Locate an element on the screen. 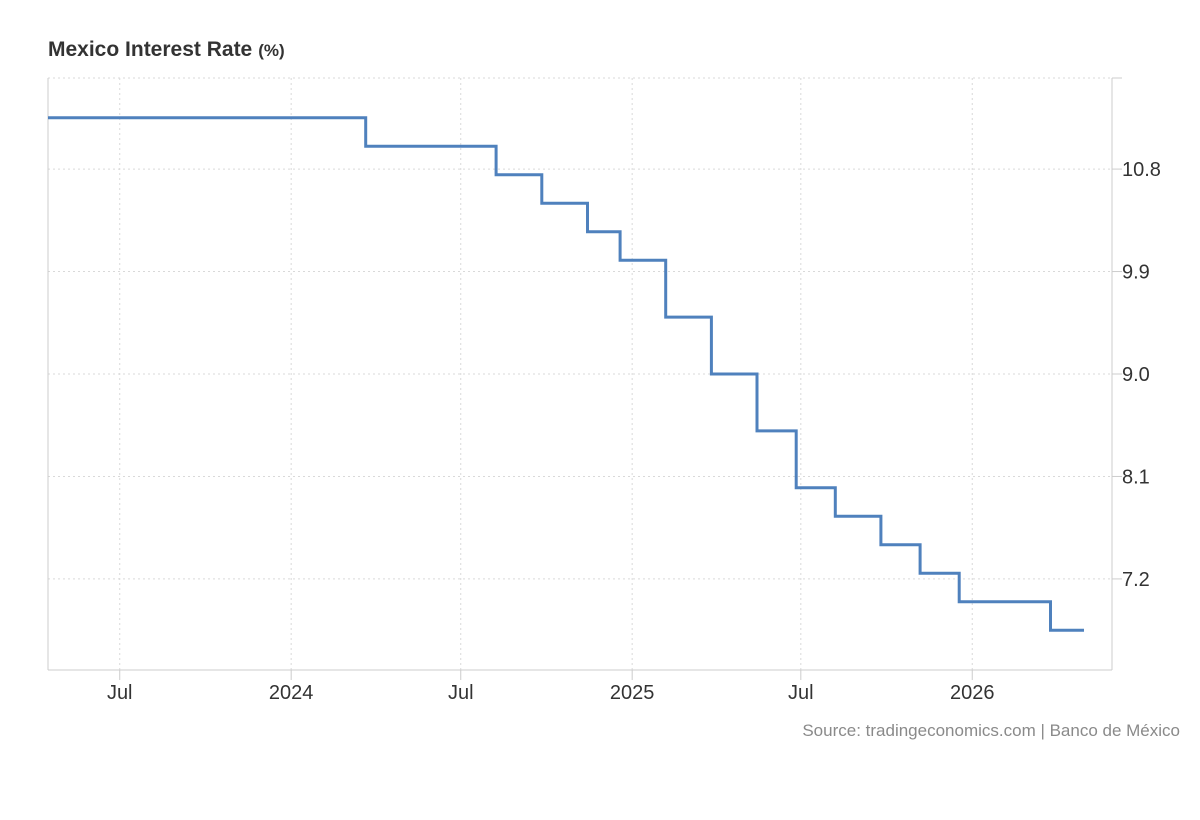 Image resolution: width=1200 pixels, height=820 pixels. x-tick-label: 2024 is located at coordinates (291, 693).